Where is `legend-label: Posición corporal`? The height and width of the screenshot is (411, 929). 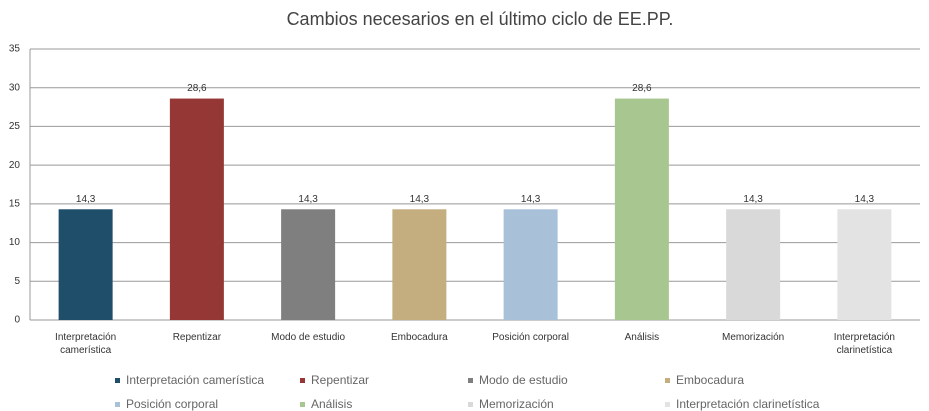
legend-label: Posición corporal is located at coordinates (172, 404).